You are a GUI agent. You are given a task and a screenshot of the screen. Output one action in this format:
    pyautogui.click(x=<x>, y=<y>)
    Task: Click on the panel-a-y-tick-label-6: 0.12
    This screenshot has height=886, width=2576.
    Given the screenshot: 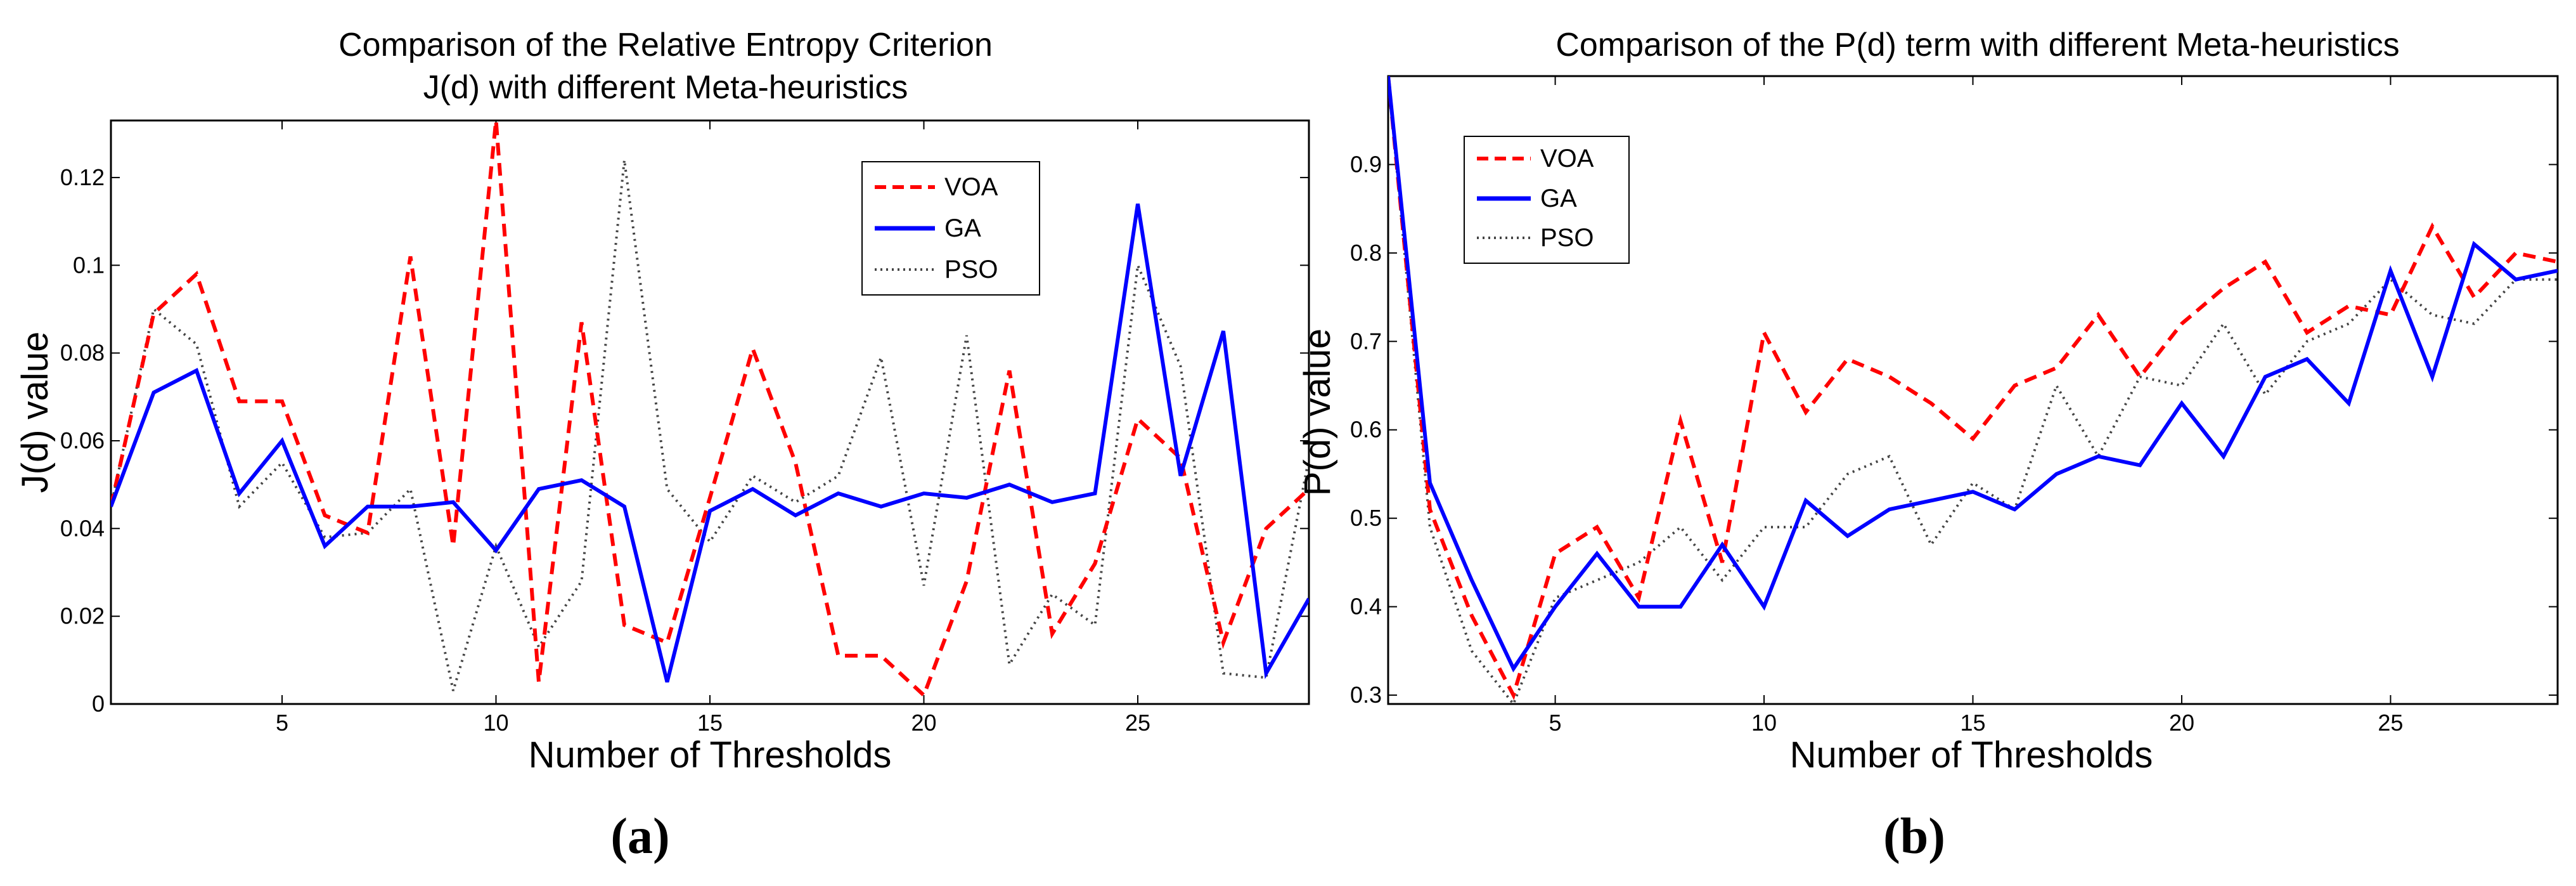 What is the action you would take?
    pyautogui.click(x=82, y=177)
    